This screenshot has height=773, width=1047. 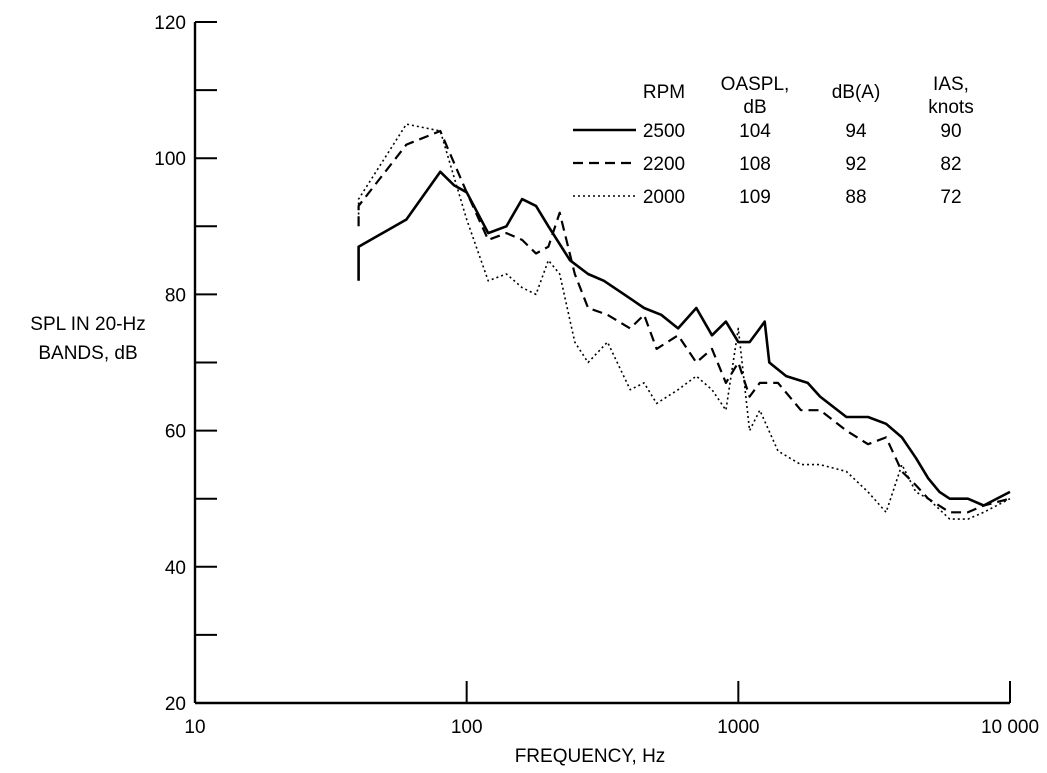 I want to click on legend-dba-2200: 92, so click(x=855, y=164).